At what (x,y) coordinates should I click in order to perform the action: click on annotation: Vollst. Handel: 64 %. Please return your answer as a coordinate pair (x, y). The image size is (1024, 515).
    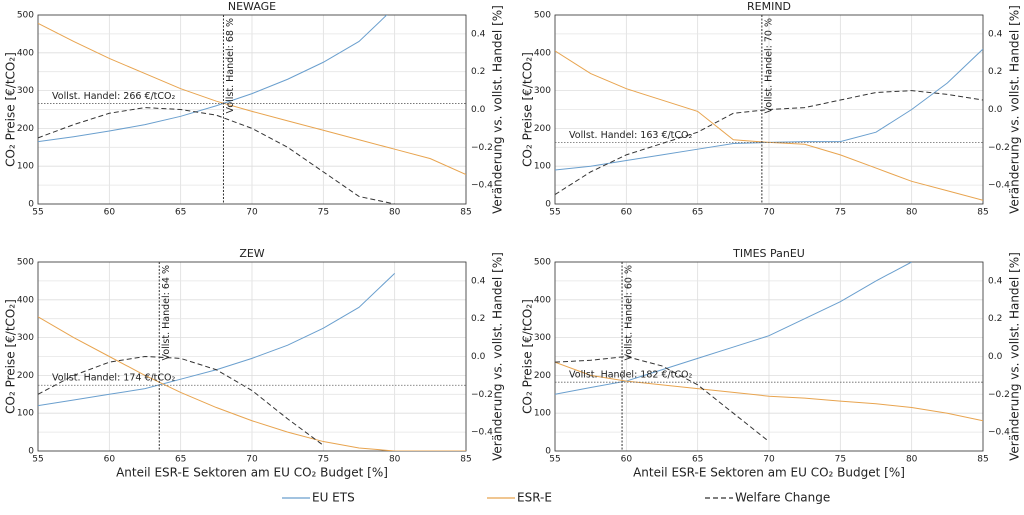
    Looking at the image, I should click on (166, 312).